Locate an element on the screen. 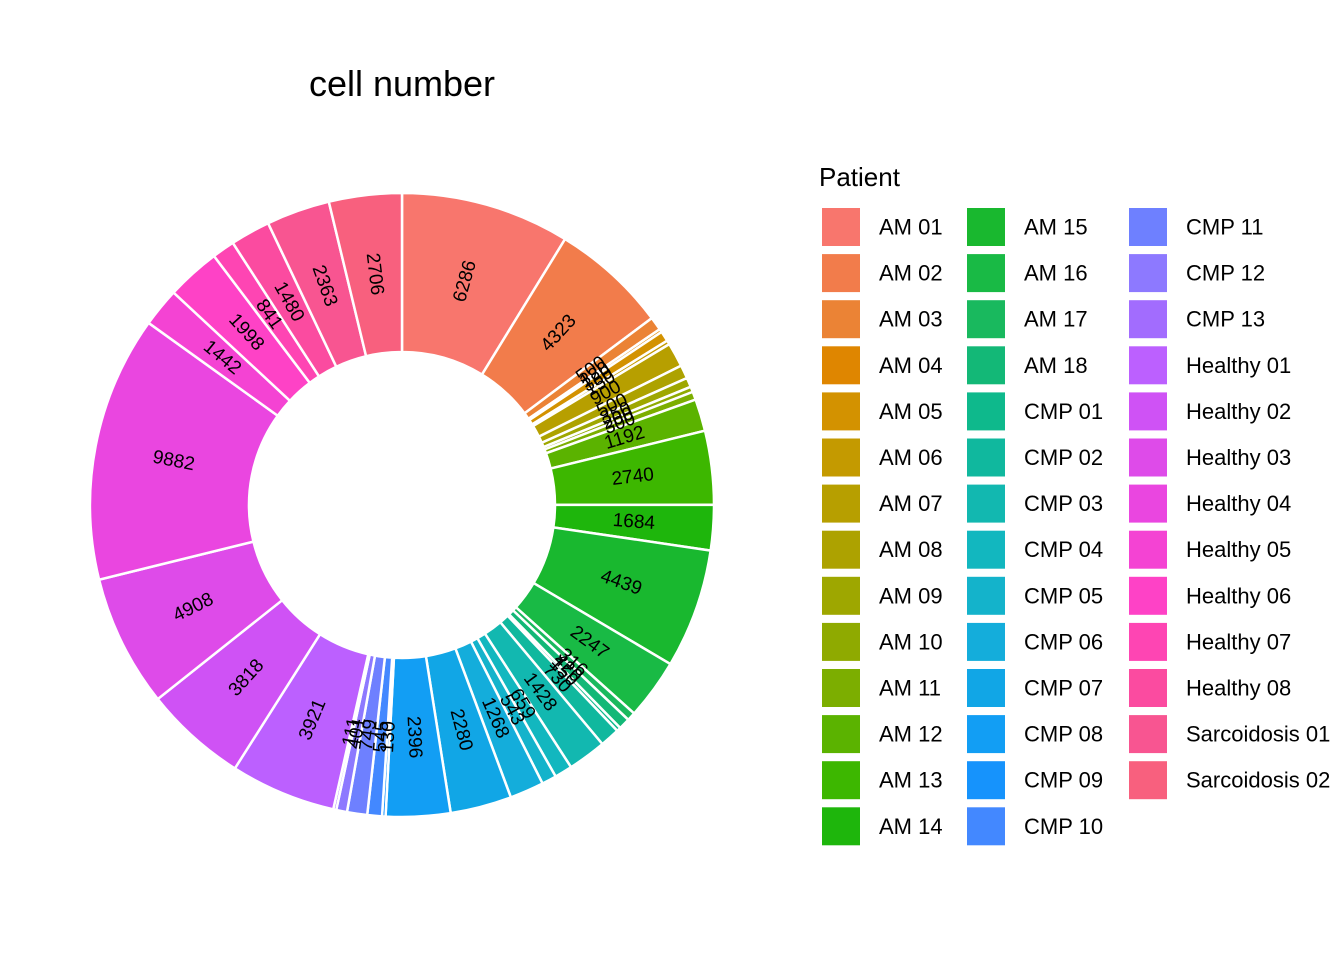 The width and height of the screenshot is (1344, 960). legend-label: CMP 10 is located at coordinates (1063, 826).